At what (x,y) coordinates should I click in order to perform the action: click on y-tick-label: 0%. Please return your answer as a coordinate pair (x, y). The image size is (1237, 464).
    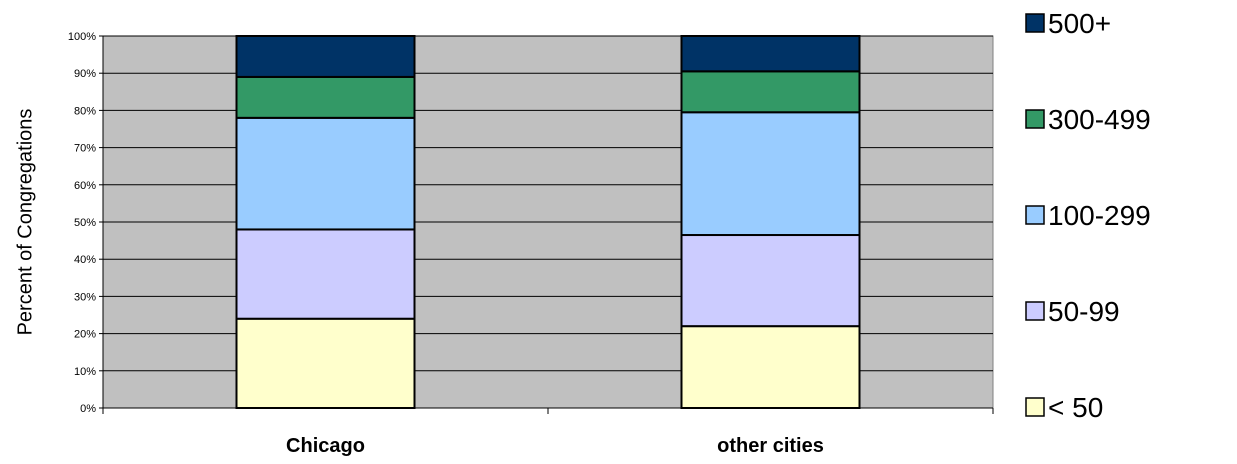
    Looking at the image, I should click on (88, 409).